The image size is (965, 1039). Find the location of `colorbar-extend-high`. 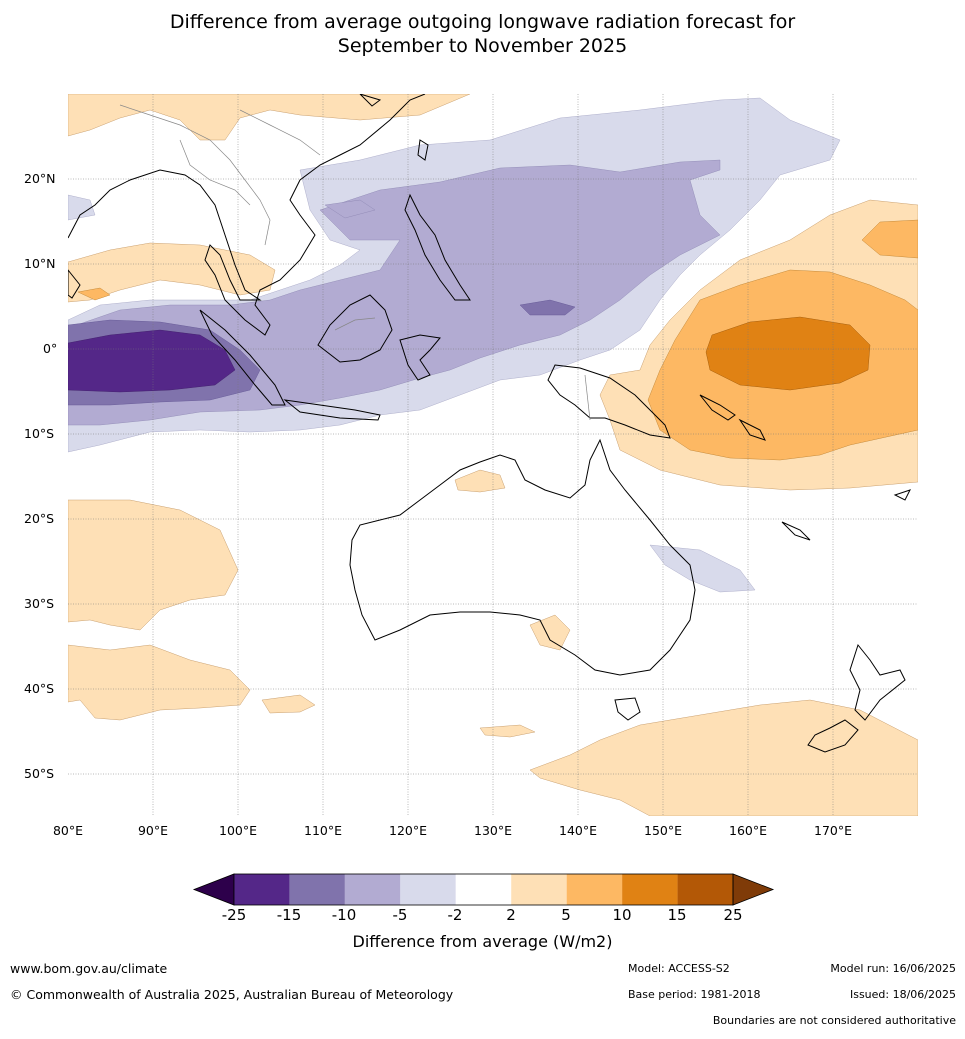

colorbar-extend-high is located at coordinates (753, 889).